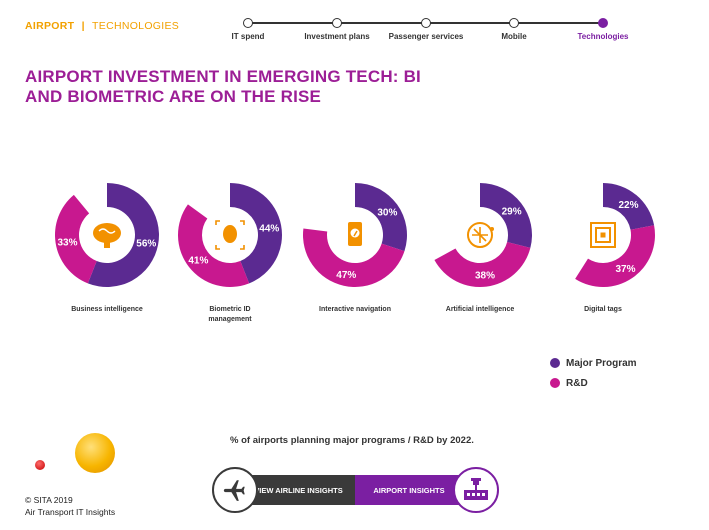 The width and height of the screenshot is (709, 530). What do you see at coordinates (95, 453) in the screenshot?
I see `decorative-orange-sphere` at bounding box center [95, 453].